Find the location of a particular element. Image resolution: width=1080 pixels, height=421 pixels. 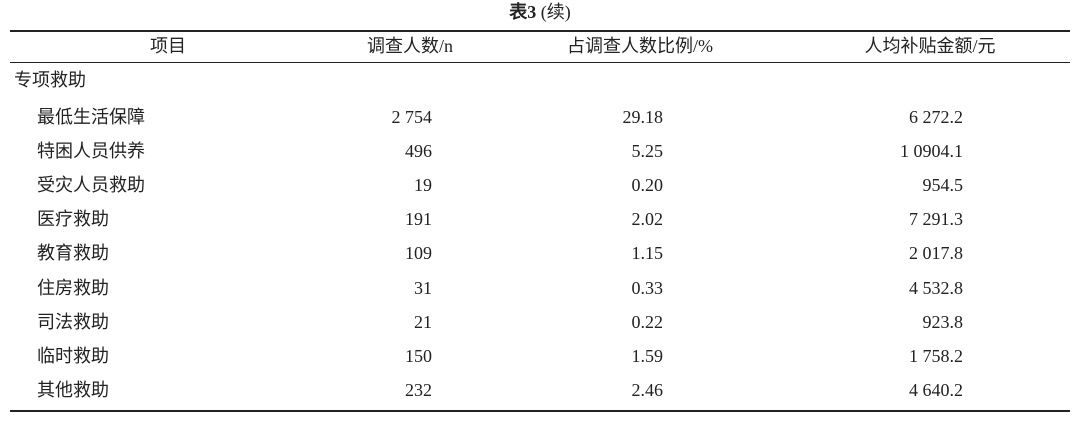

cell-value: 0.20 is located at coordinates (647, 185).